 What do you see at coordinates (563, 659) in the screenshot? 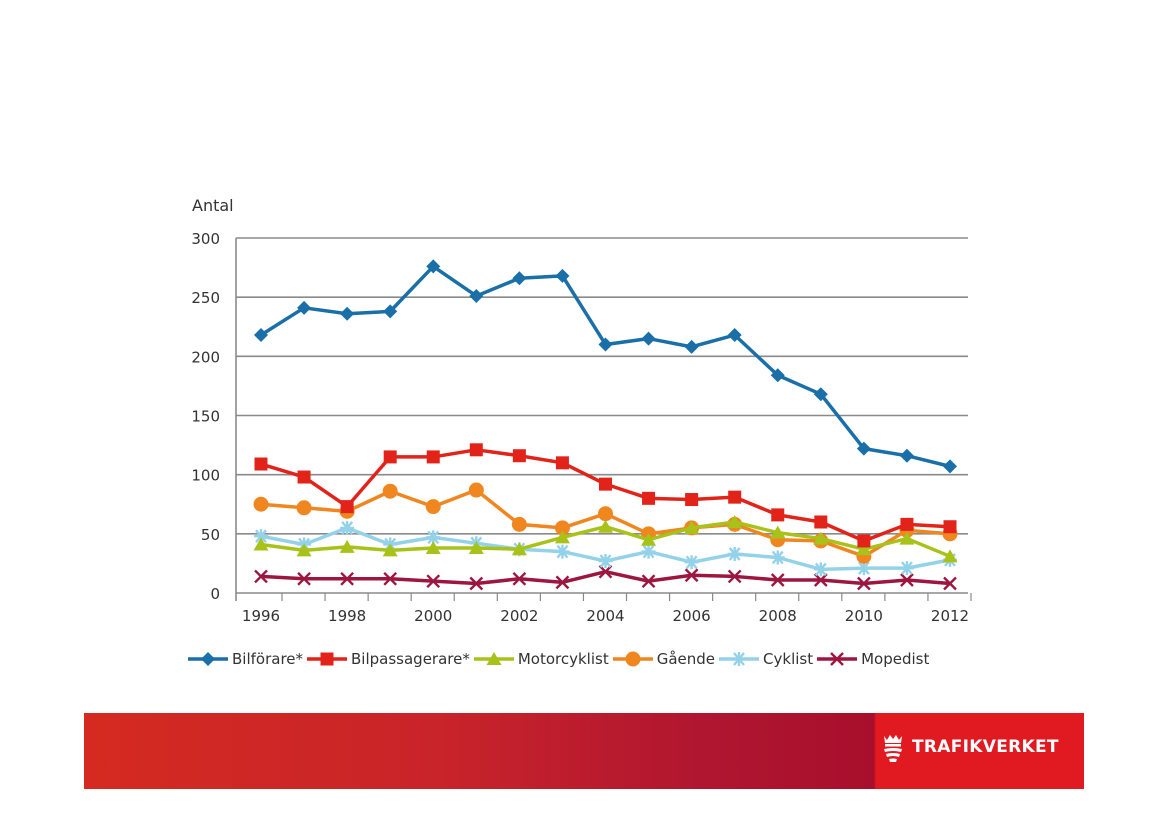
I see `legend-label: Motorcyklist` at bounding box center [563, 659].